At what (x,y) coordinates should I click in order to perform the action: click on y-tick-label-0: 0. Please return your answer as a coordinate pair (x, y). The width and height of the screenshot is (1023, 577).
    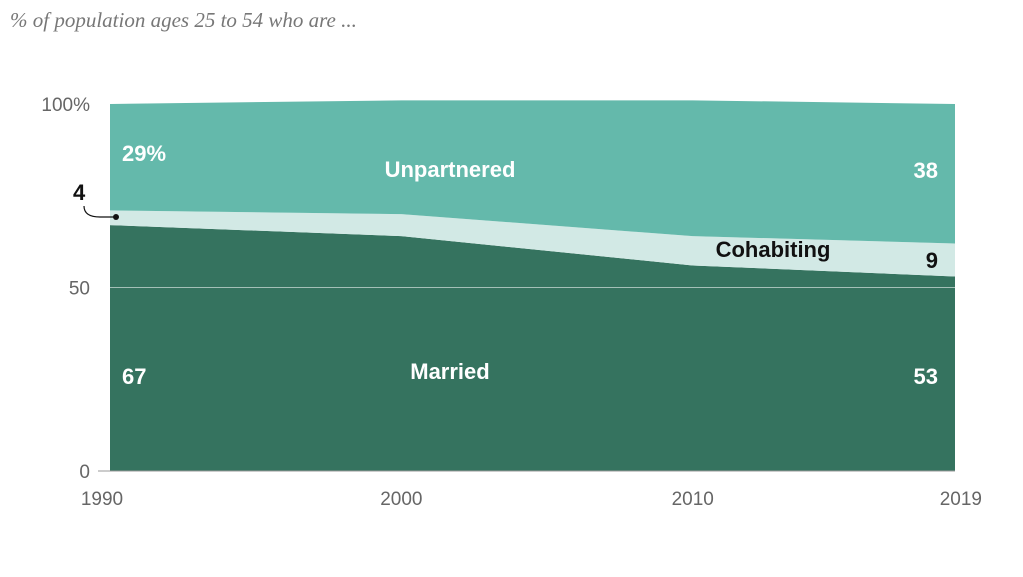
    Looking at the image, I should click on (84, 472).